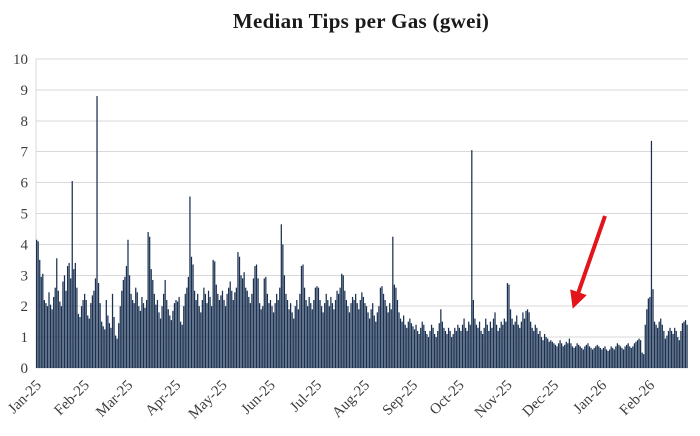 The width and height of the screenshot is (700, 436). What do you see at coordinates (25, 215) in the screenshot?
I see `y-axis-tick-label: 5` at bounding box center [25, 215].